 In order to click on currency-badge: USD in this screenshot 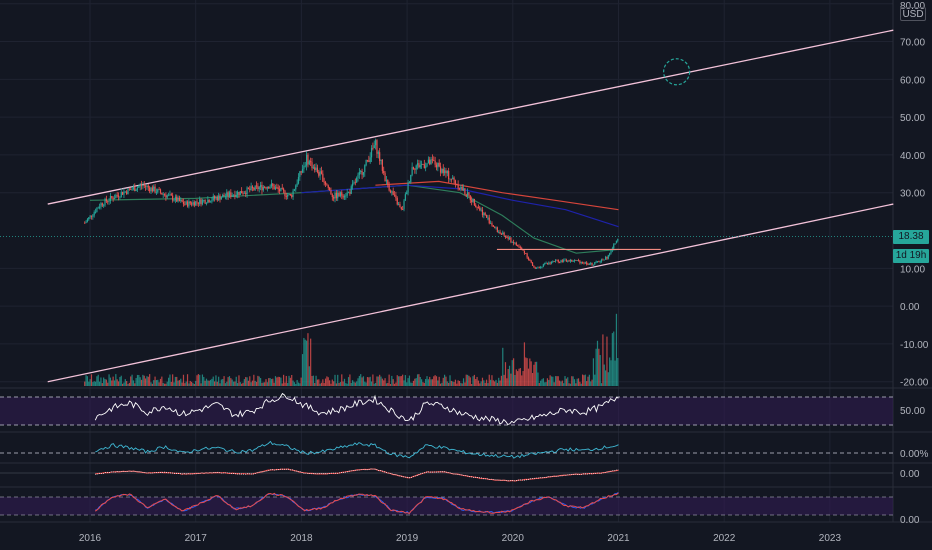, I will do `click(913, 14)`.